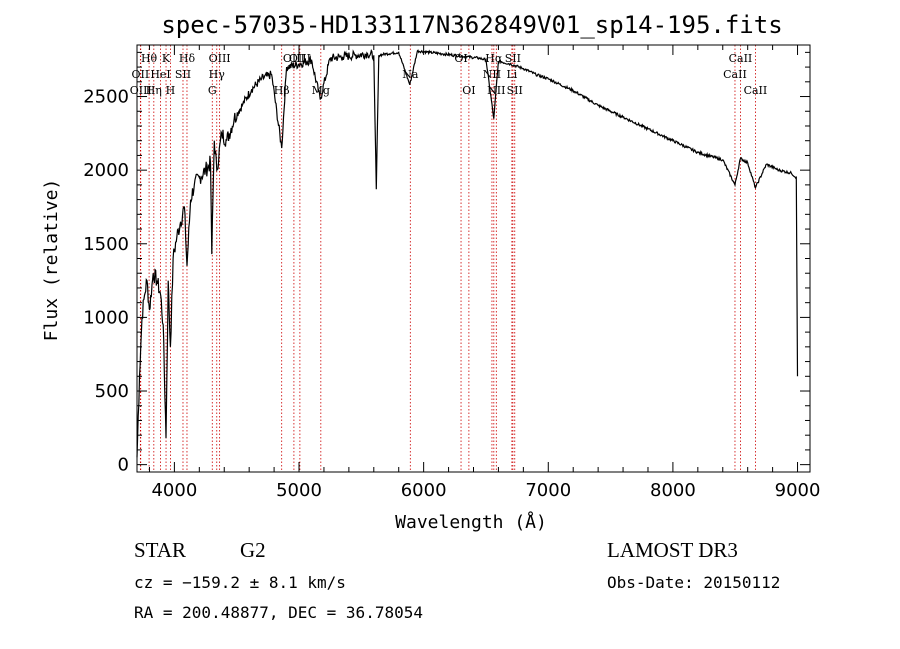 The height and width of the screenshot is (649, 900). What do you see at coordinates (278, 612) in the screenshot?
I see `ra-dec-coordinates: RA = 200.48877, DEC = 36.78054` at bounding box center [278, 612].